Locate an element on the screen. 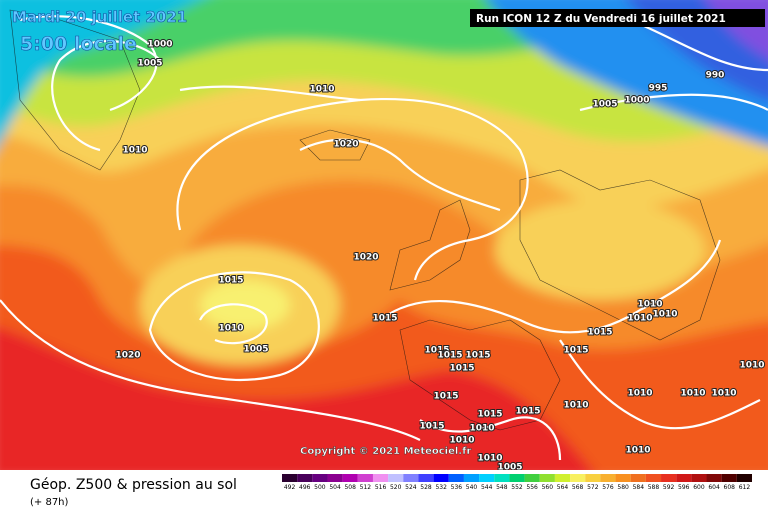 This screenshot has width=768, height=512. legend-label: 564 is located at coordinates (563, 487).